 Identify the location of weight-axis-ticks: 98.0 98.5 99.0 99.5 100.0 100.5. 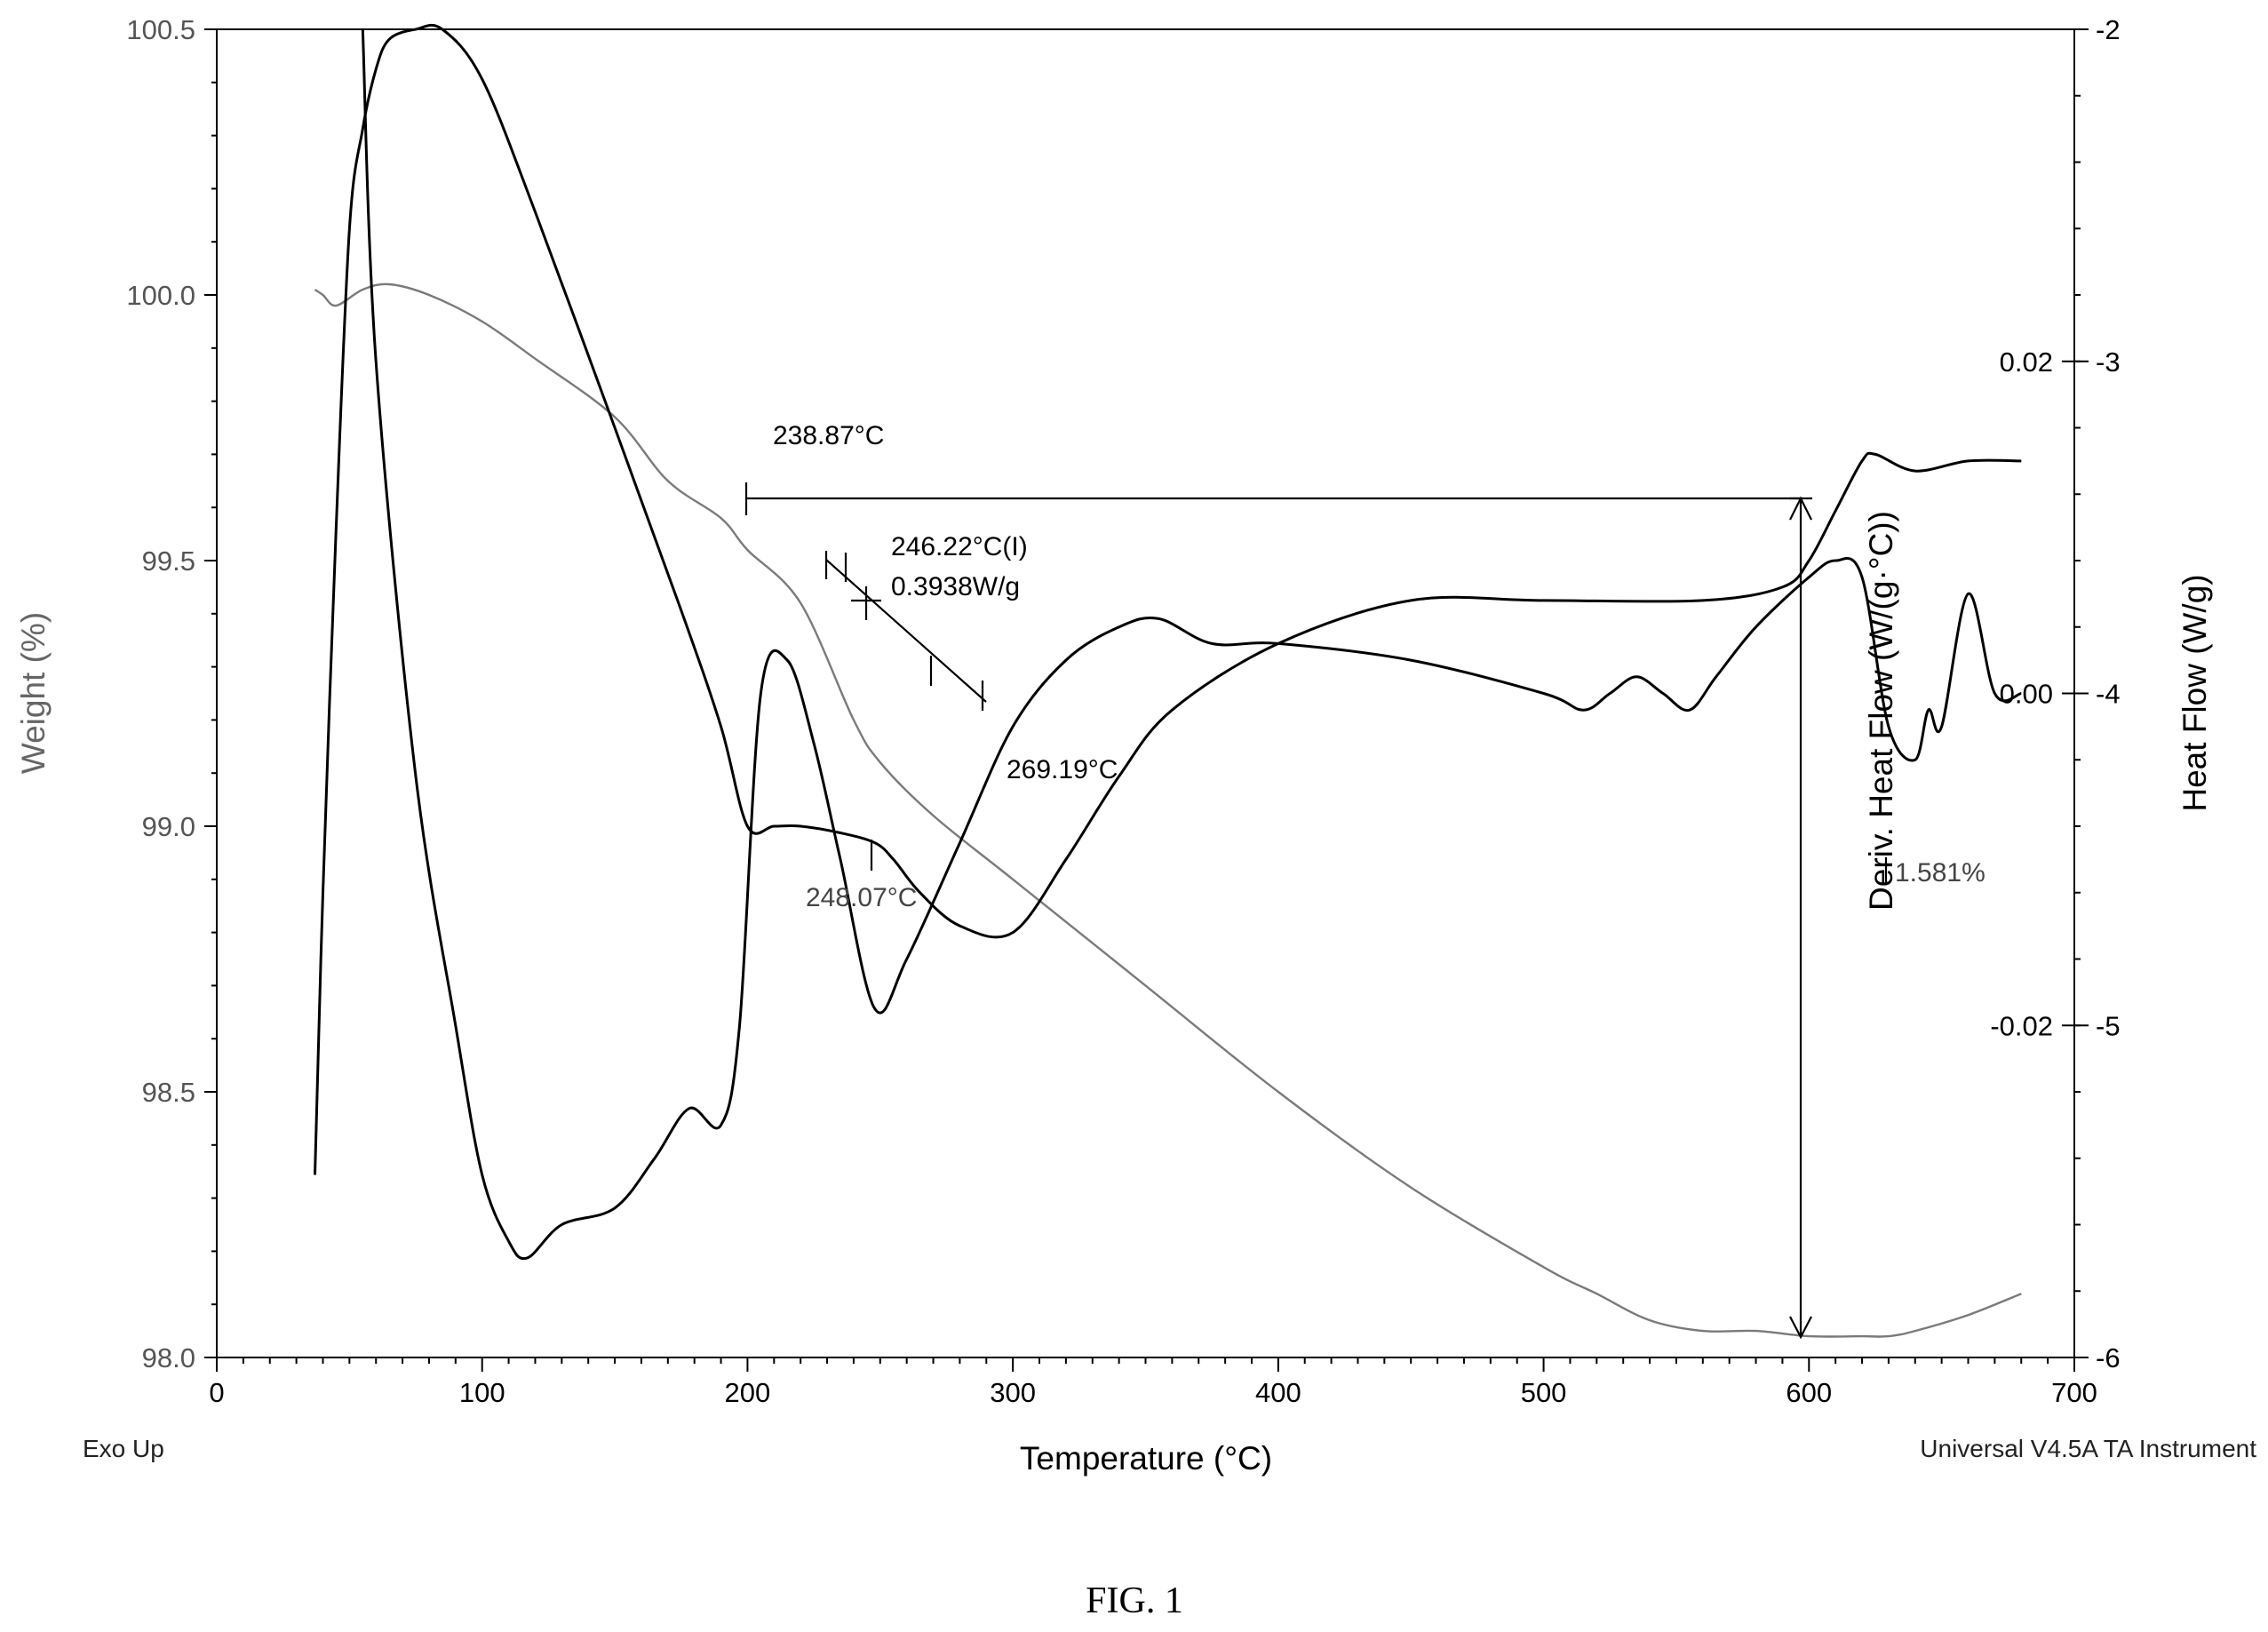
(171, 693).